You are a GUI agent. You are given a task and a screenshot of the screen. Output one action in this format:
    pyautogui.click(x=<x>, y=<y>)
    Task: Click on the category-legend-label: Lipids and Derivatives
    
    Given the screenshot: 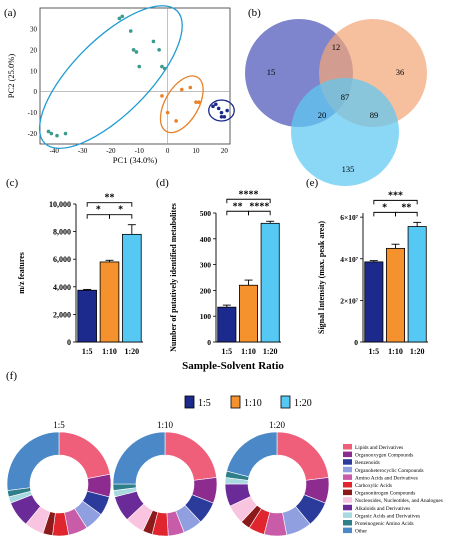 What is the action you would take?
    pyautogui.click(x=379, y=448)
    